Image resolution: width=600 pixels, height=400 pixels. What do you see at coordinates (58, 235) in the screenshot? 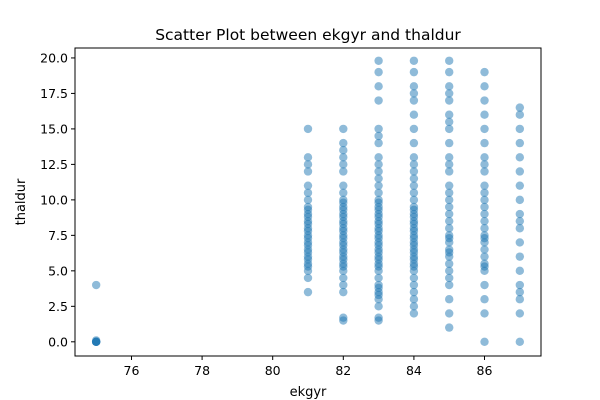
I see `y-tick-label: 7.5` at bounding box center [58, 235].